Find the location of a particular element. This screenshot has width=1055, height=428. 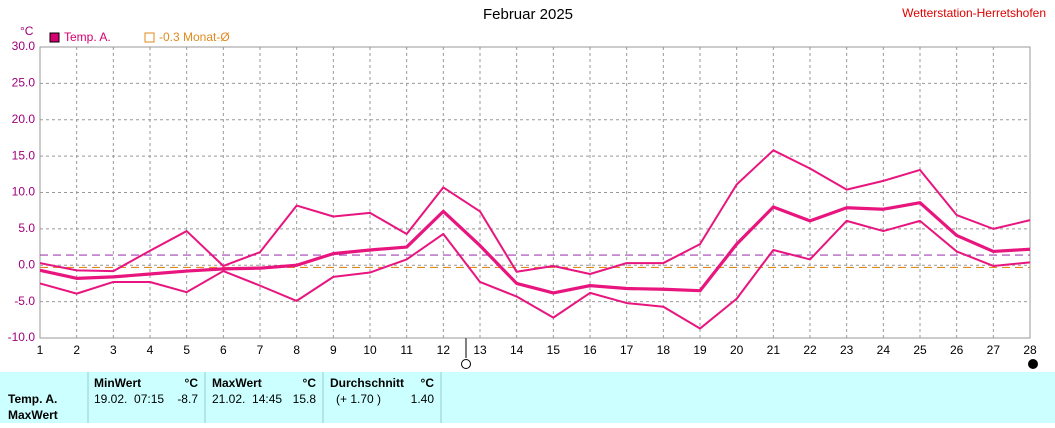

row-label: Temp. A. is located at coordinates (32, 399).